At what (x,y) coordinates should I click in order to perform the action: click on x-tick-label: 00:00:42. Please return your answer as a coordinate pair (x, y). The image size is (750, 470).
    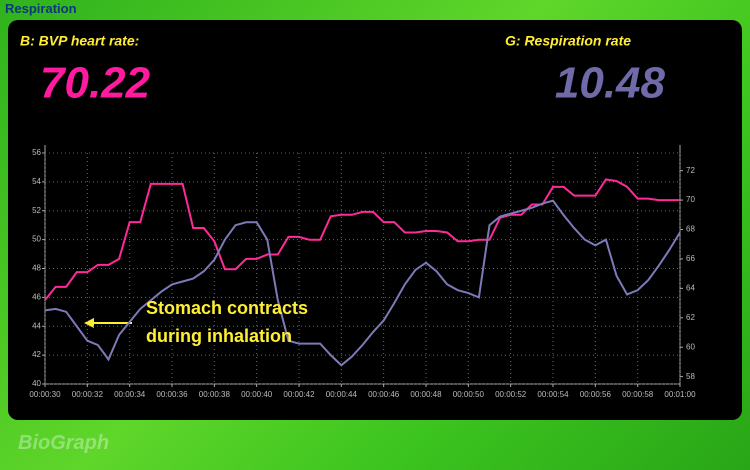
    Looking at the image, I should click on (299, 394).